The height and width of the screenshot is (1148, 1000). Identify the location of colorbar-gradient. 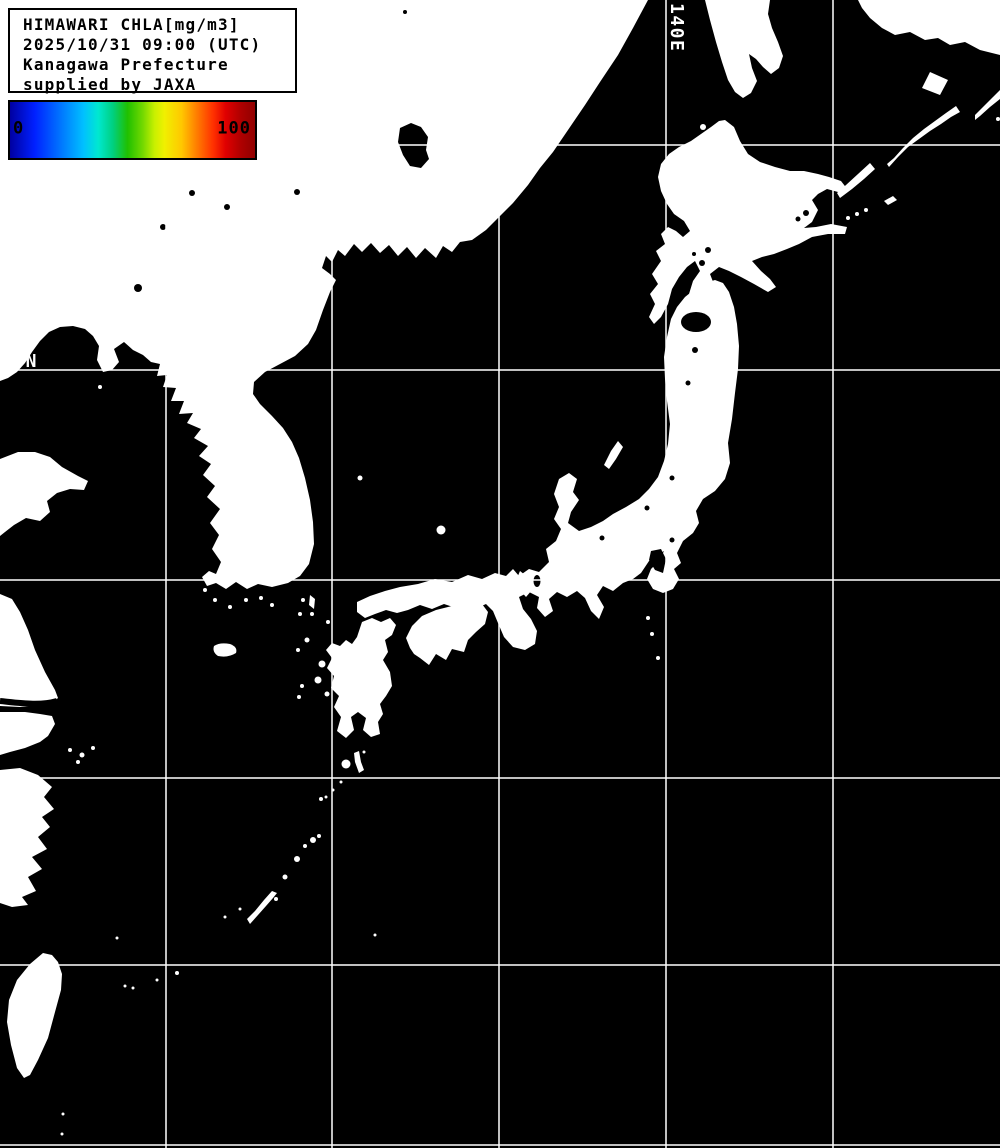
(132, 130).